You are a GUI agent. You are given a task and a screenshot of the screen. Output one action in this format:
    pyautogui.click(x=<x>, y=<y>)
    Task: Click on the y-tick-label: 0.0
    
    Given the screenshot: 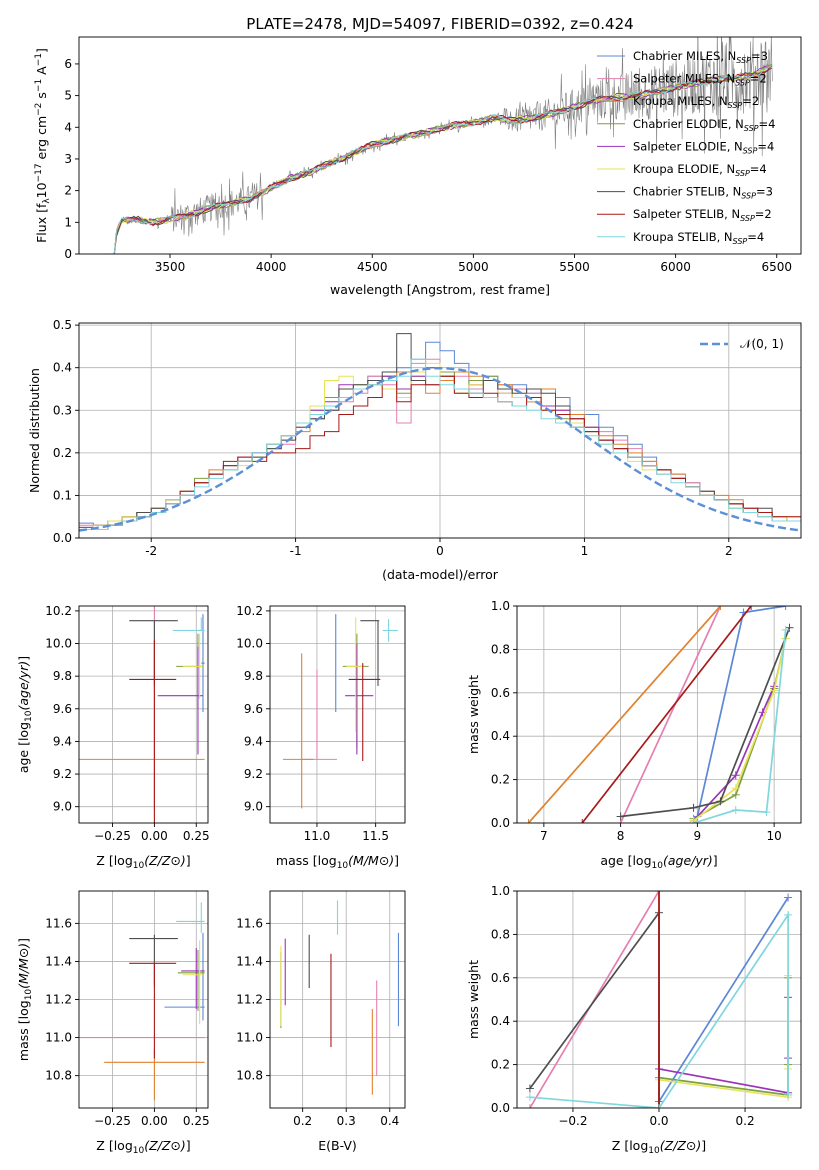 What is the action you would take?
    pyautogui.click(x=62, y=538)
    